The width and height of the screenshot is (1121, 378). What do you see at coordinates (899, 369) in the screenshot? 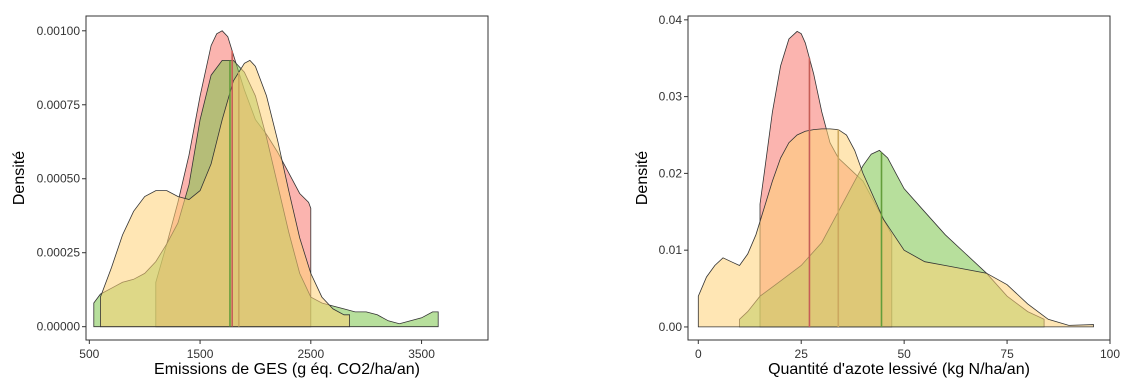
I see `x-axis-title: Quantité d'azote lessivé (kg N/ha/an)` at bounding box center [899, 369].